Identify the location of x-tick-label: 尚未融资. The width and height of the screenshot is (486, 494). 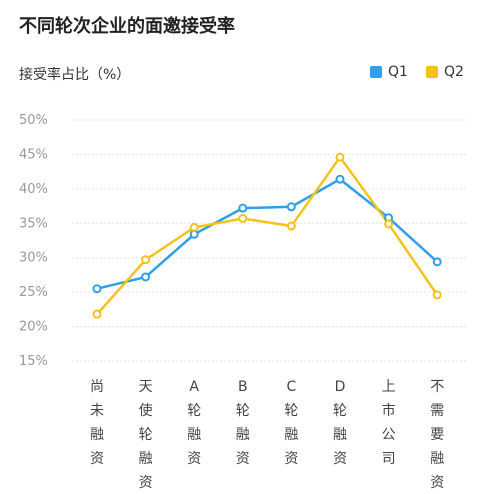
(97, 423).